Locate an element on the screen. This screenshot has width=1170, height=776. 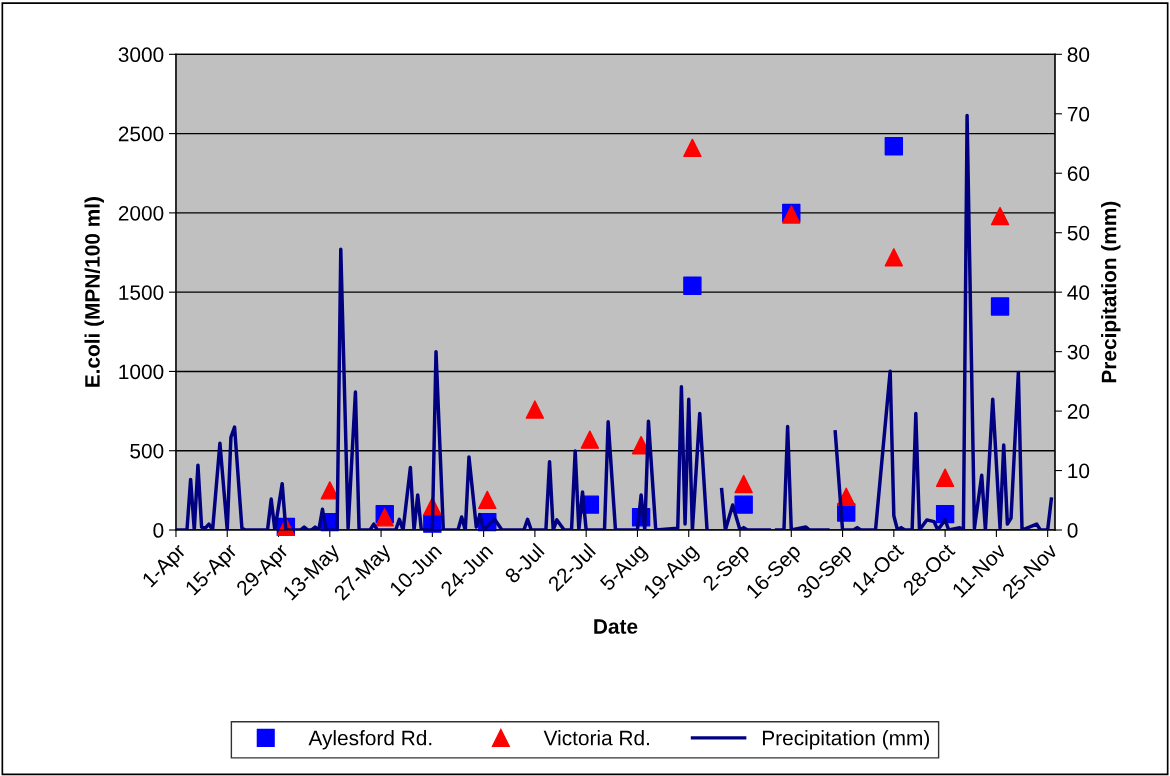
y-tick-label: 3000 is located at coordinates (141, 55).